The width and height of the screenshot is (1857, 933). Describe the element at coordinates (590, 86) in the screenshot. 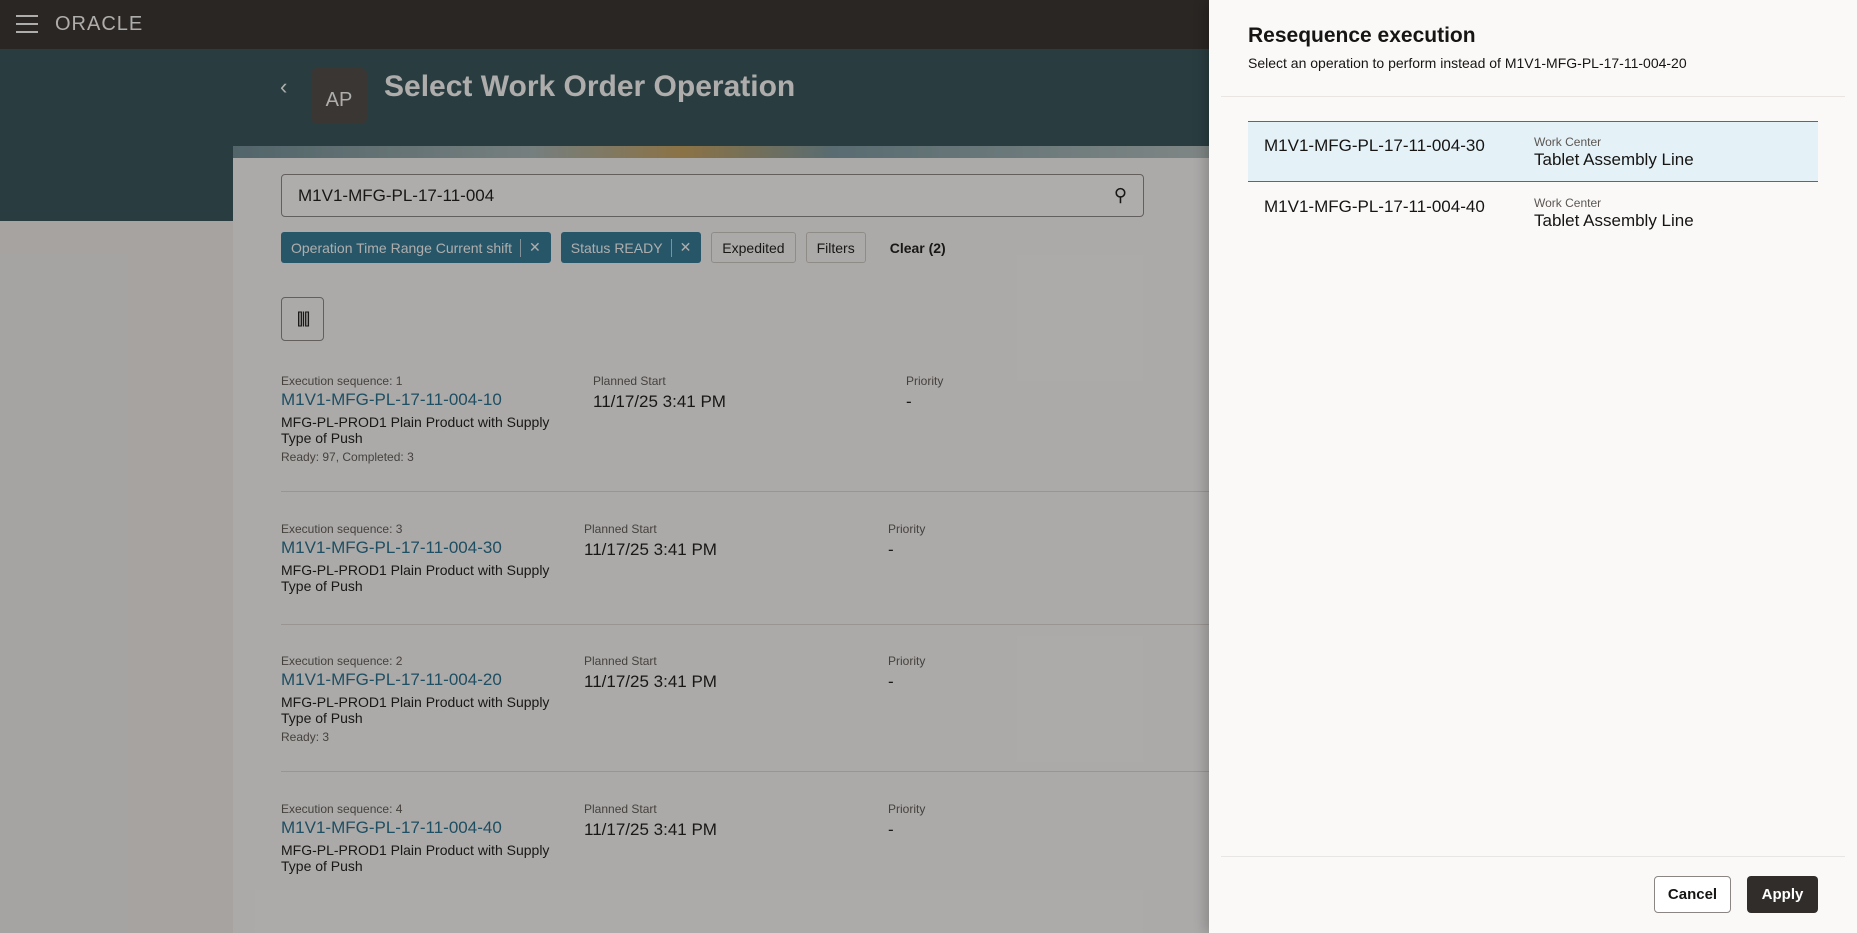

I see `page-title: Select Work Order Operation` at that location.